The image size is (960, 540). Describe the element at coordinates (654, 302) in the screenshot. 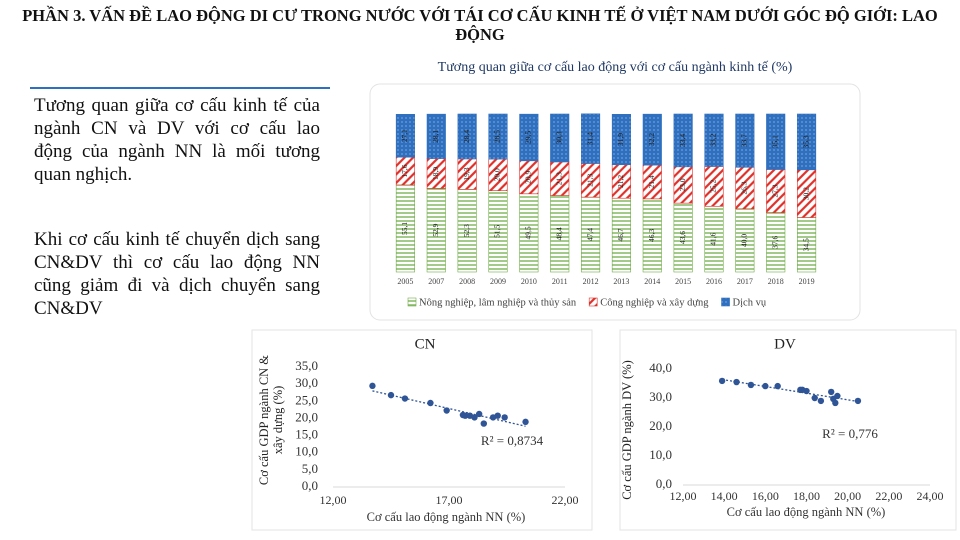

I see `legend-label: Công nghiệp và xây dựng` at that location.